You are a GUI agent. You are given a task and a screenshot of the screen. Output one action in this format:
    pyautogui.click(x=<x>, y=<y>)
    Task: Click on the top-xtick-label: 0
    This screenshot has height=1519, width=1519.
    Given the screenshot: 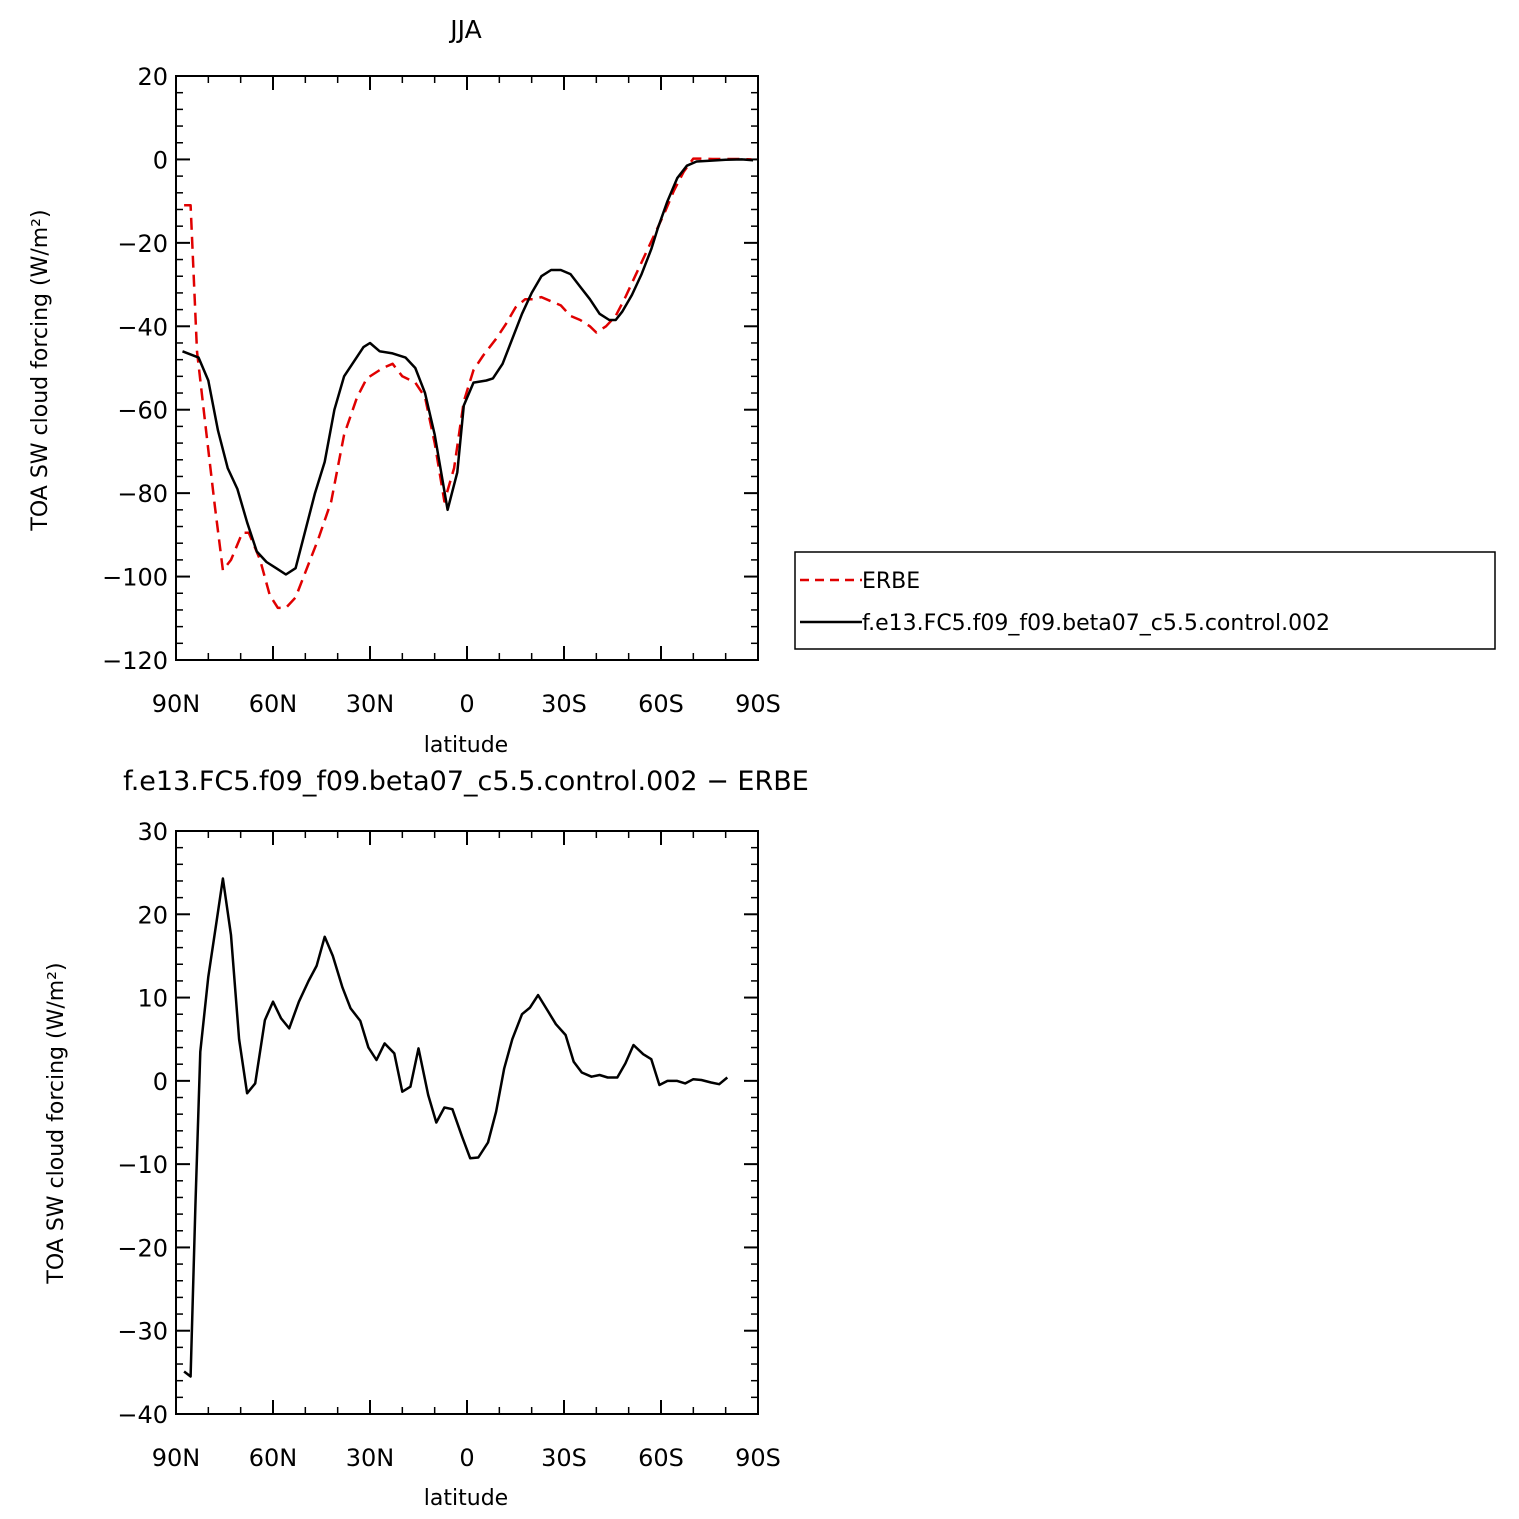 What is the action you would take?
    pyautogui.click(x=466, y=704)
    